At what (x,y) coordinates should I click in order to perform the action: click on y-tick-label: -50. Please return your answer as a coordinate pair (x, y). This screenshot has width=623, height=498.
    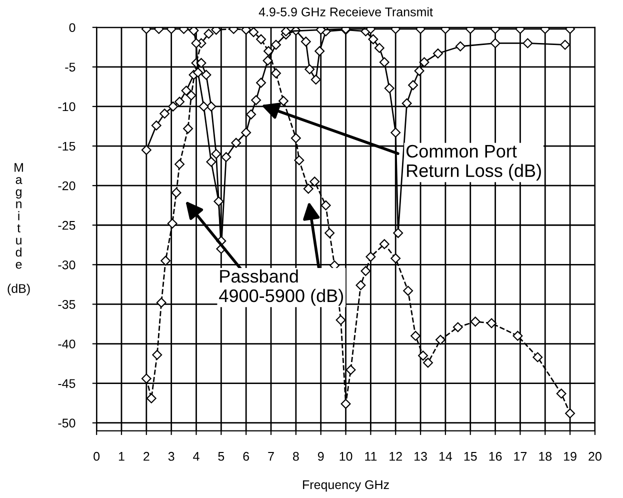
    Looking at the image, I should click on (67, 423).